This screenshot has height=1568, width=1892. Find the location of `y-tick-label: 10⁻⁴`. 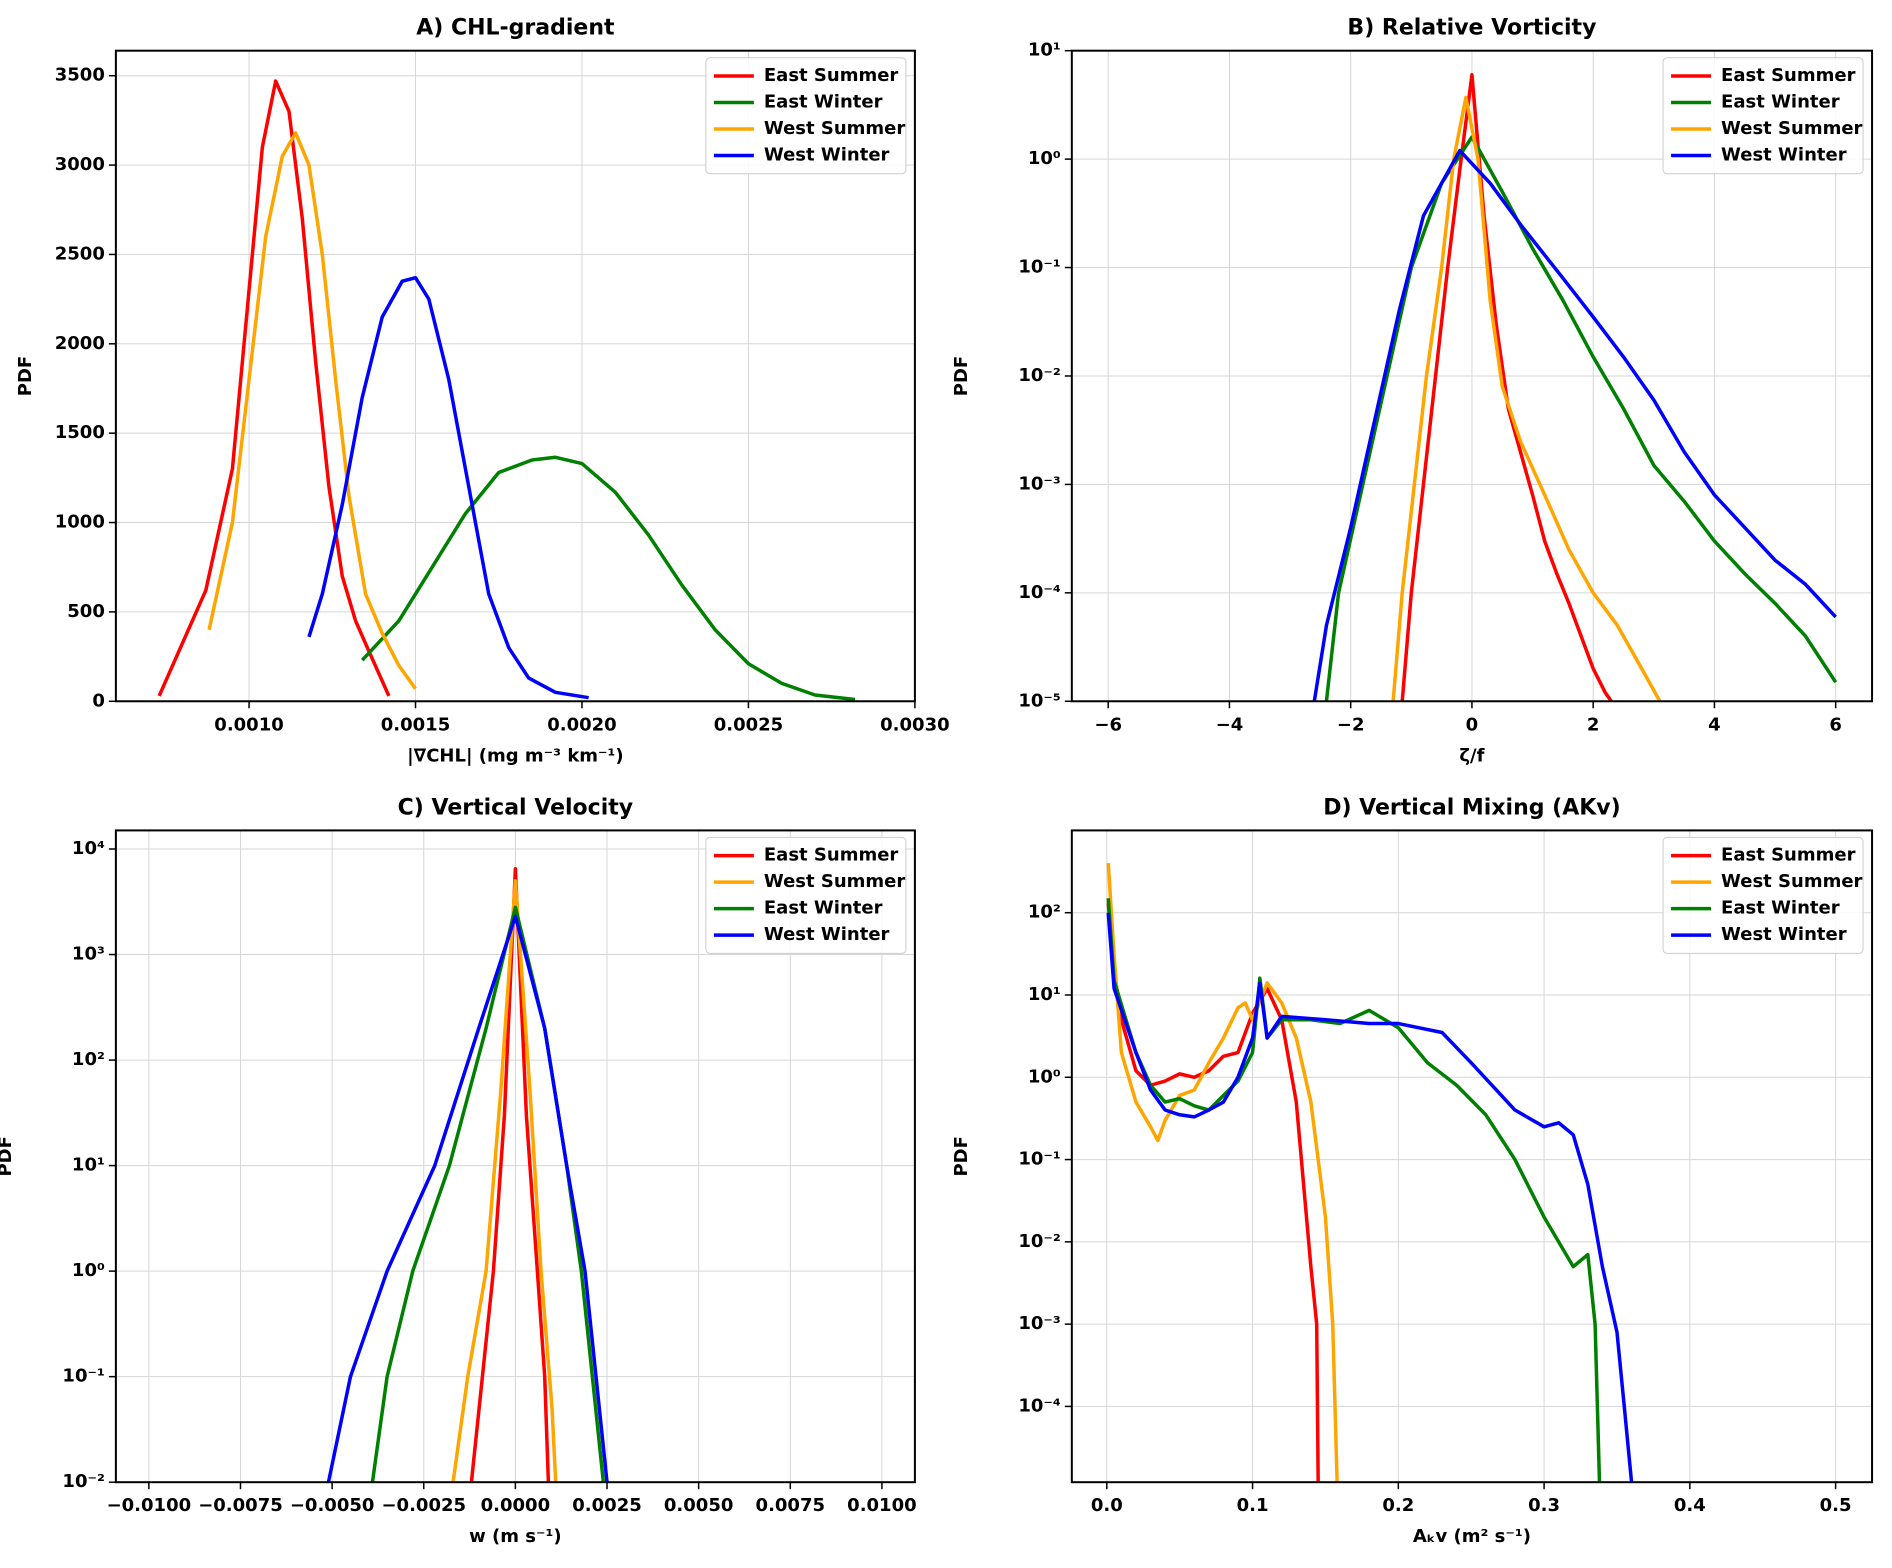

y-tick-label: 10⁻⁴ is located at coordinates (1039, 592).